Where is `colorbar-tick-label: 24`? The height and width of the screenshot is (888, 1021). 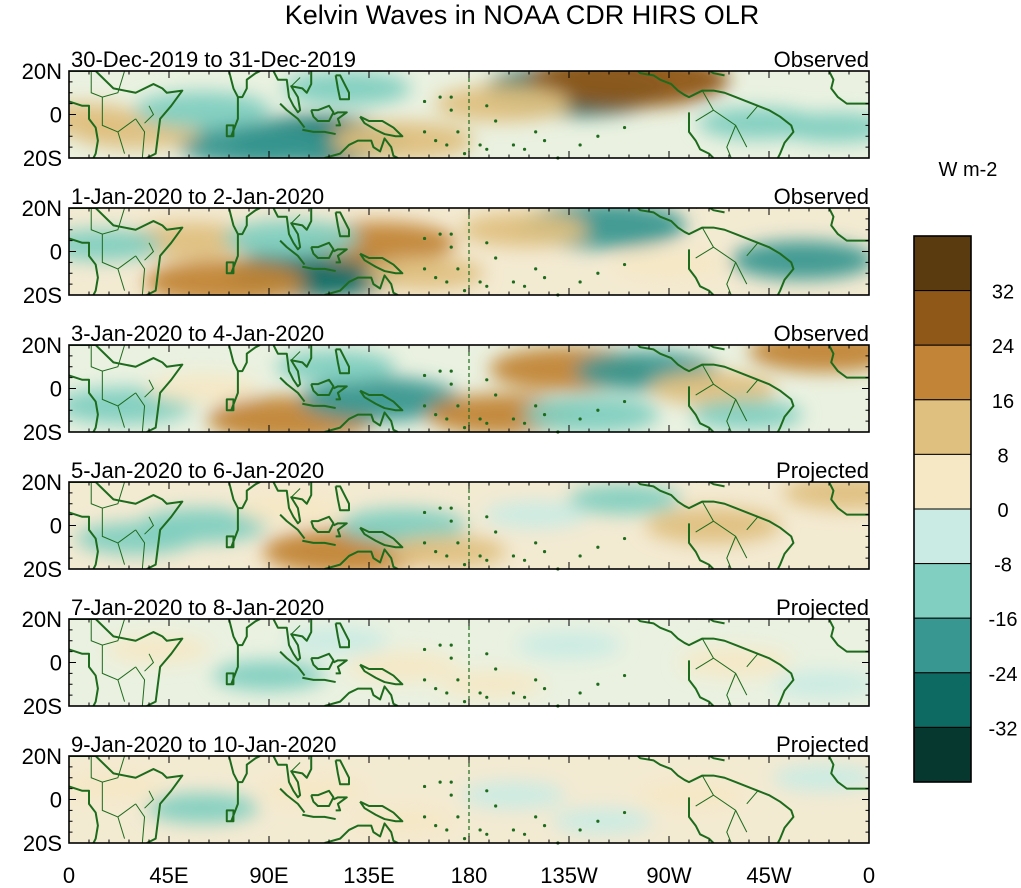 colorbar-tick-label: 24 is located at coordinates (1003, 347).